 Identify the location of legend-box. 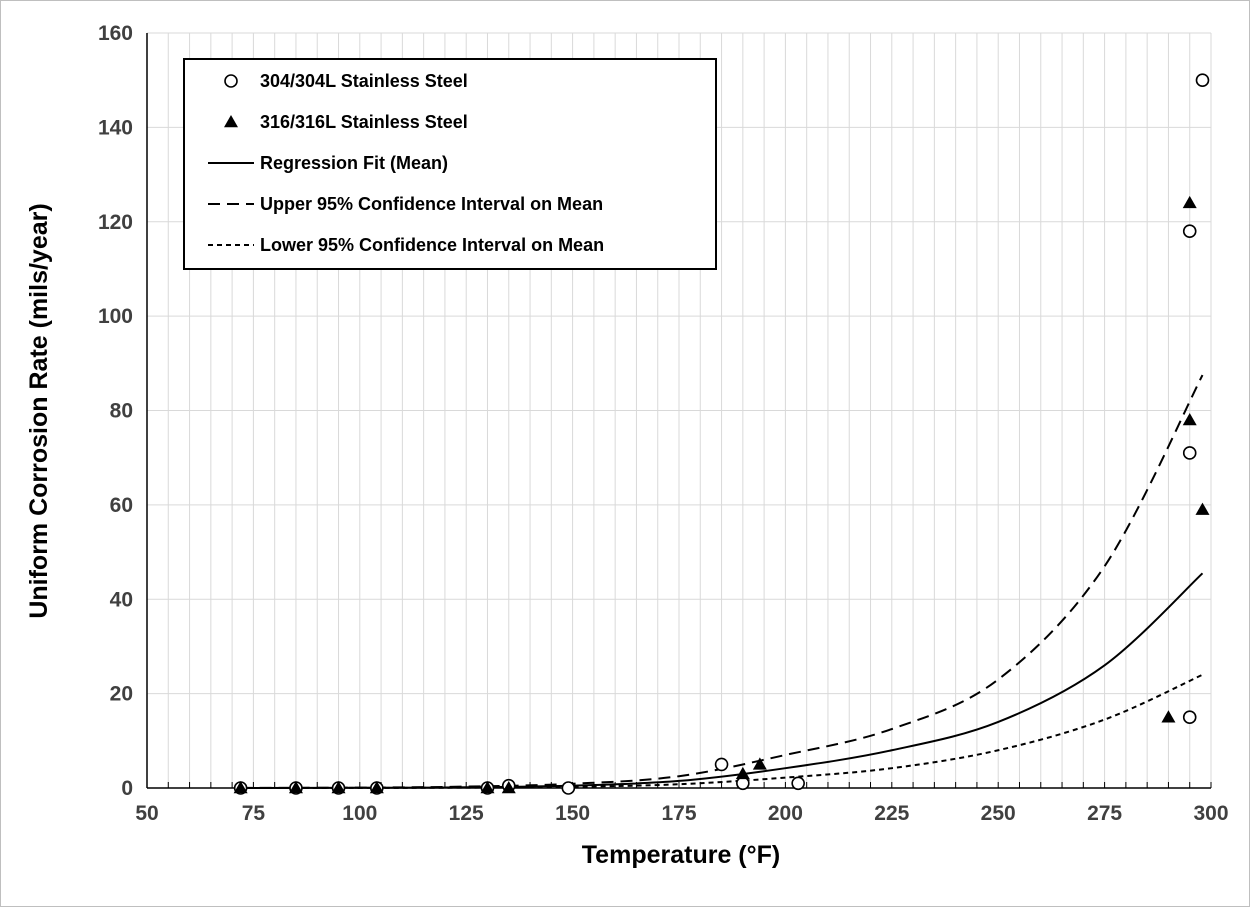
(450, 164).